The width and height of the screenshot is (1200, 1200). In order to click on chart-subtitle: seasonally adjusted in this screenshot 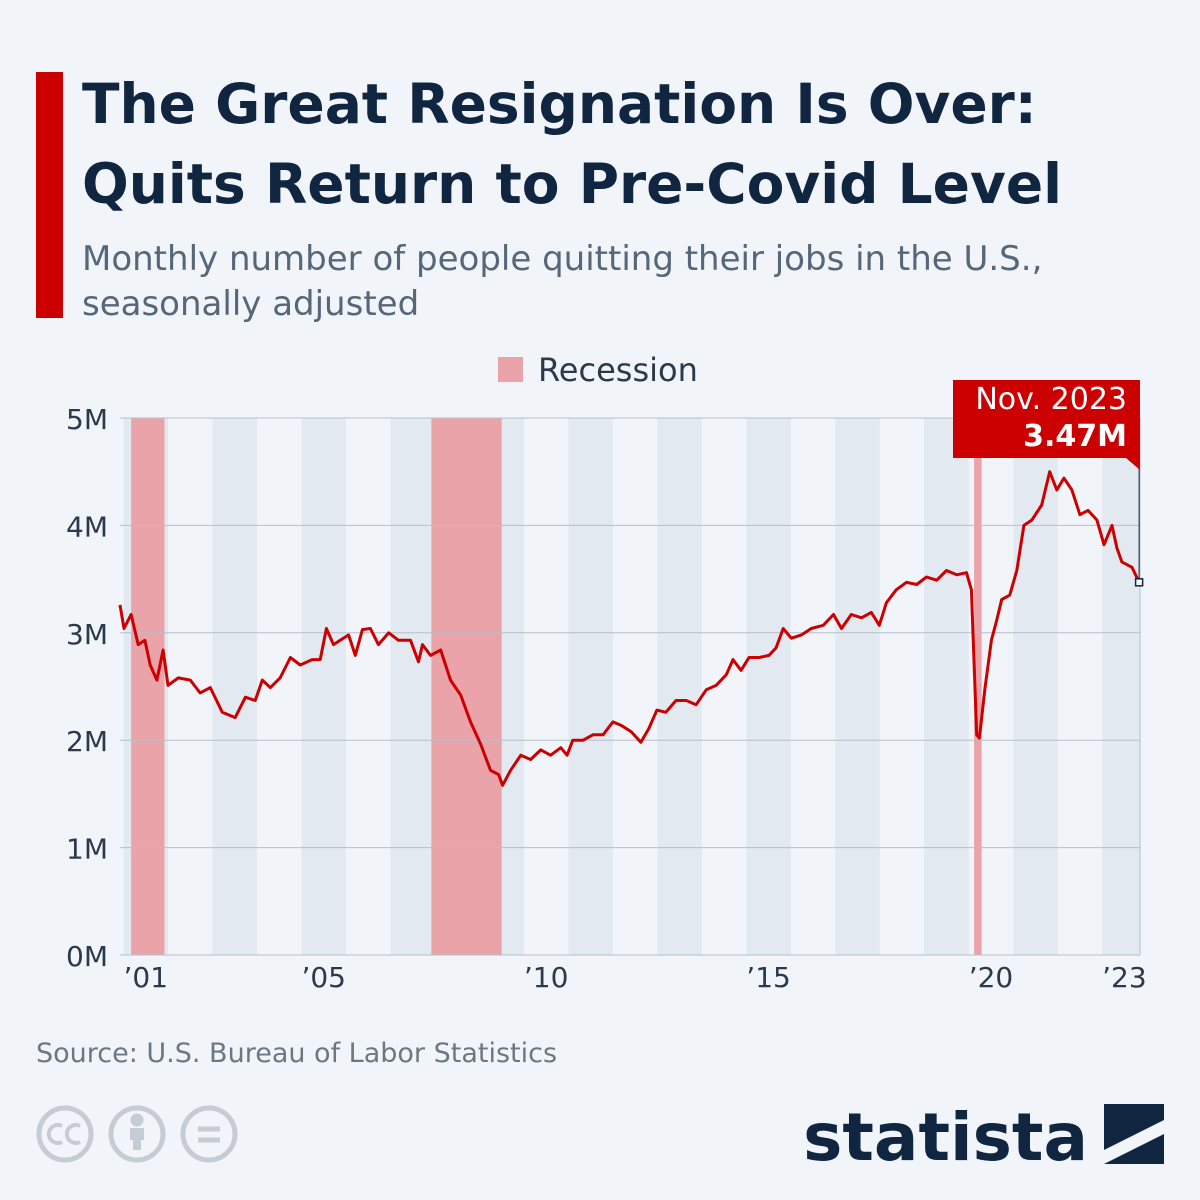, I will do `click(250, 304)`.